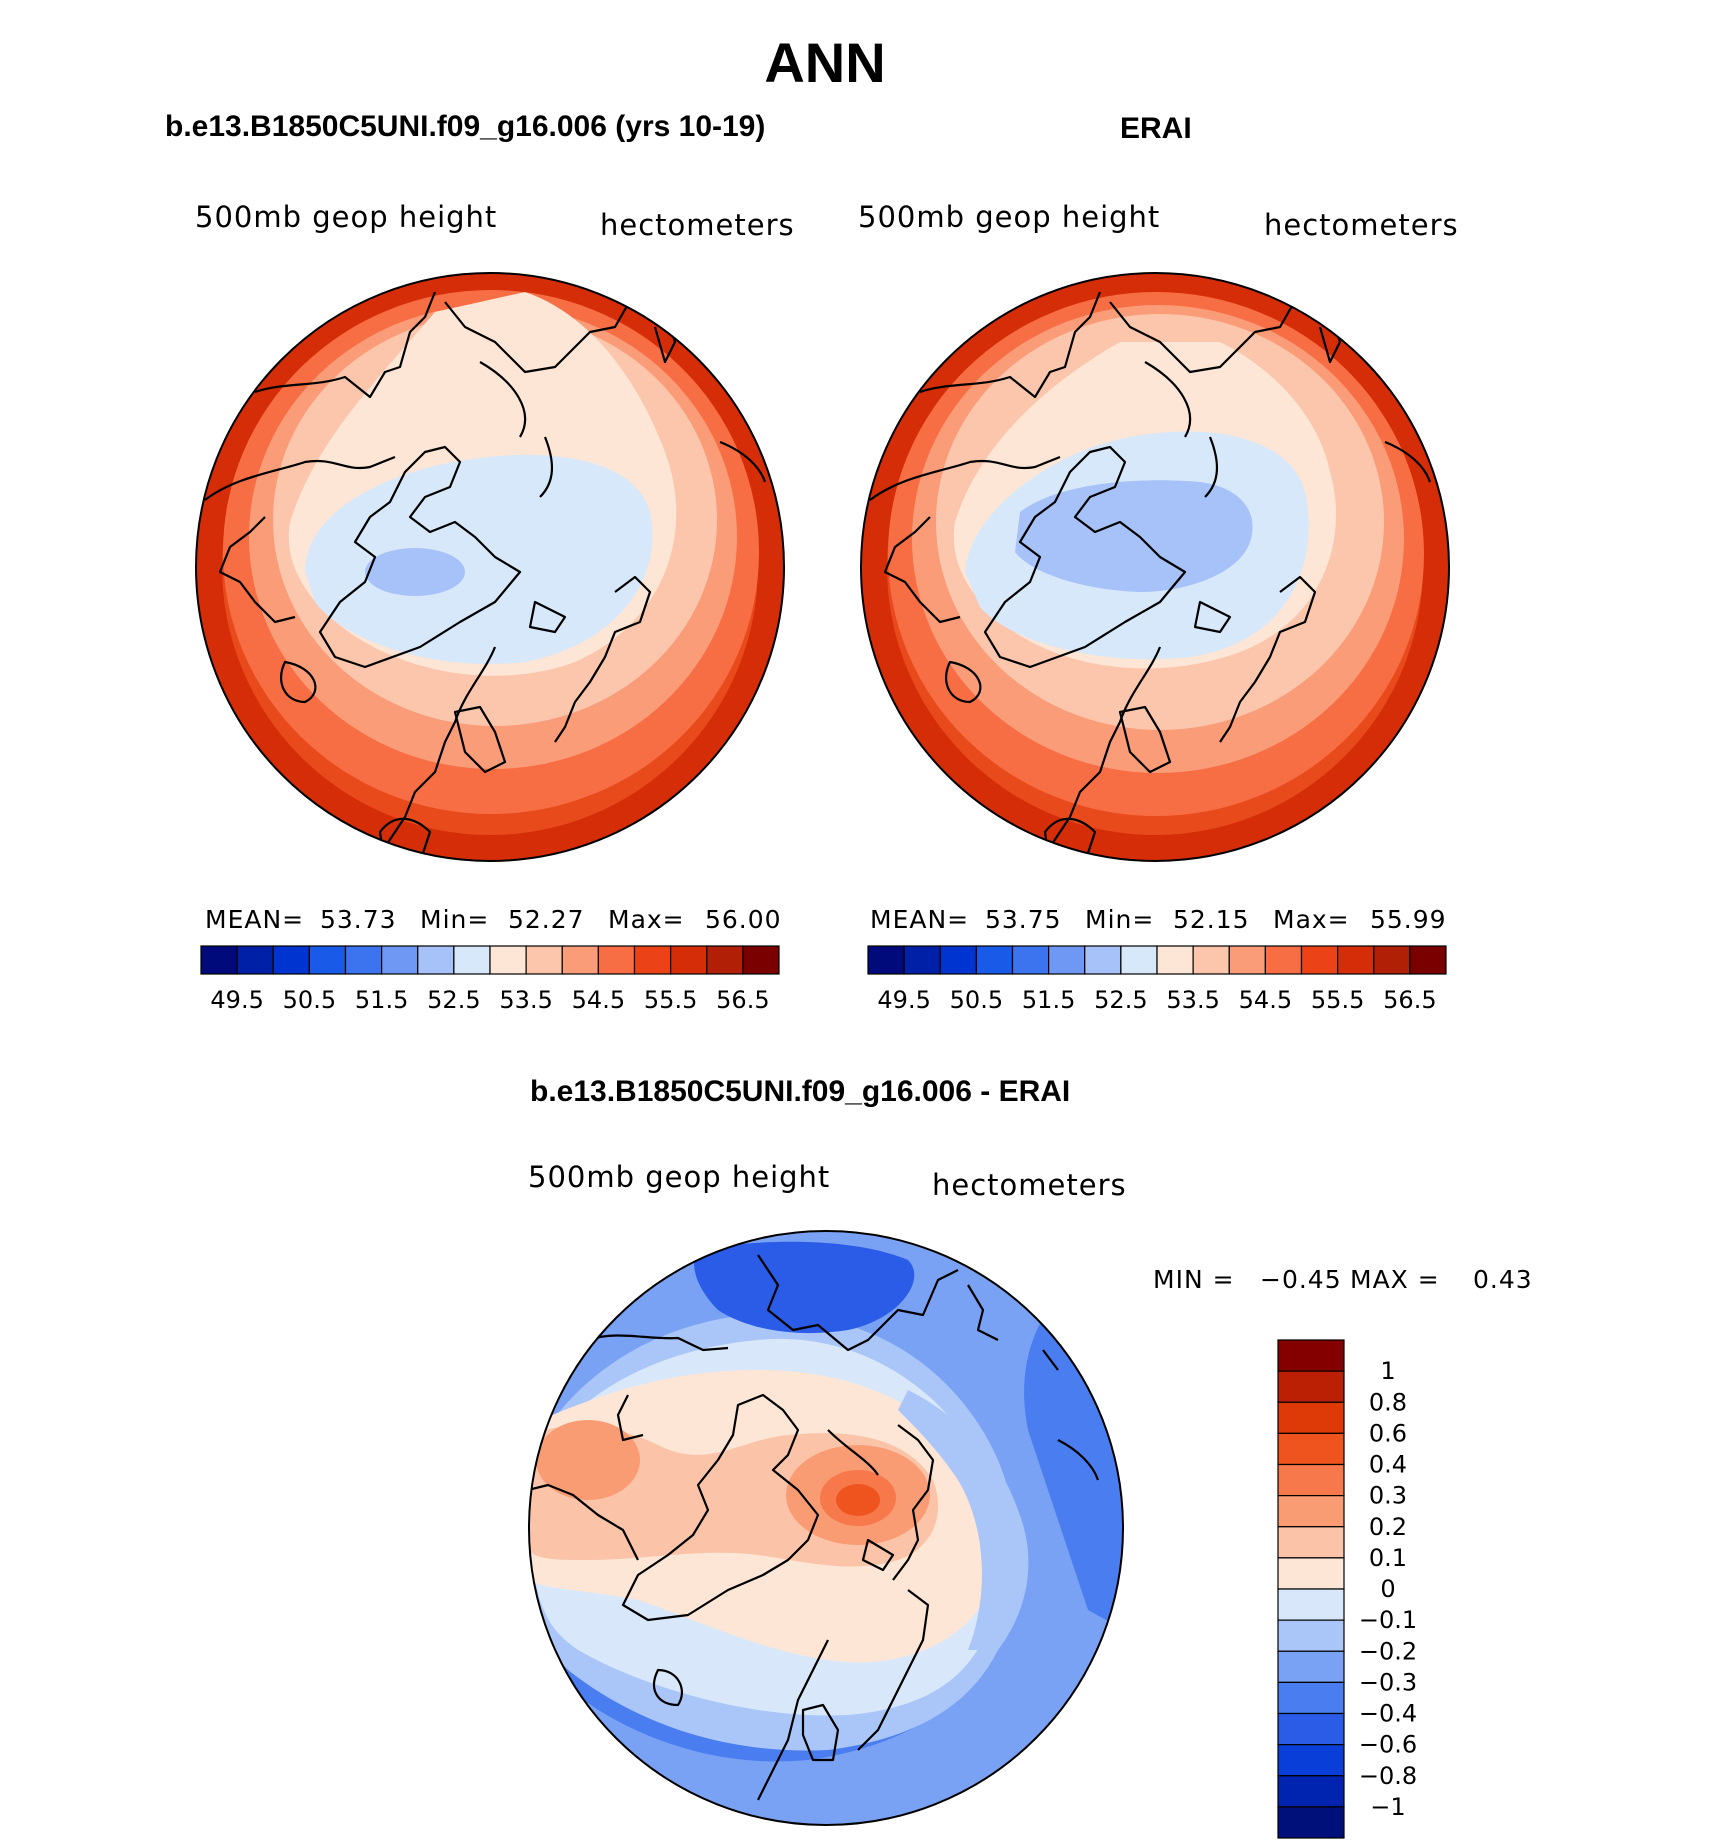 This screenshot has width=1710, height=1840. Describe the element at coordinates (1311, 919) in the screenshot. I see `panel-erai-max-label: Max=` at that location.